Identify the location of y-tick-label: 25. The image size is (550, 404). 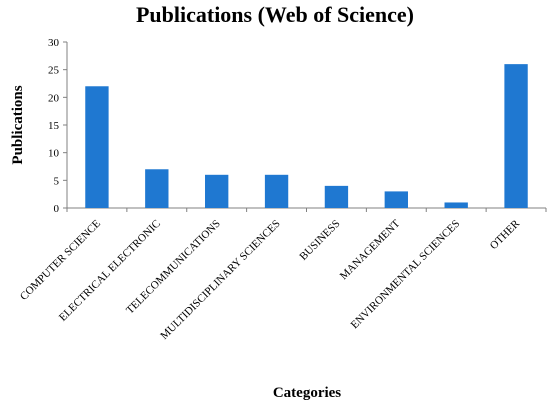
(54, 71).